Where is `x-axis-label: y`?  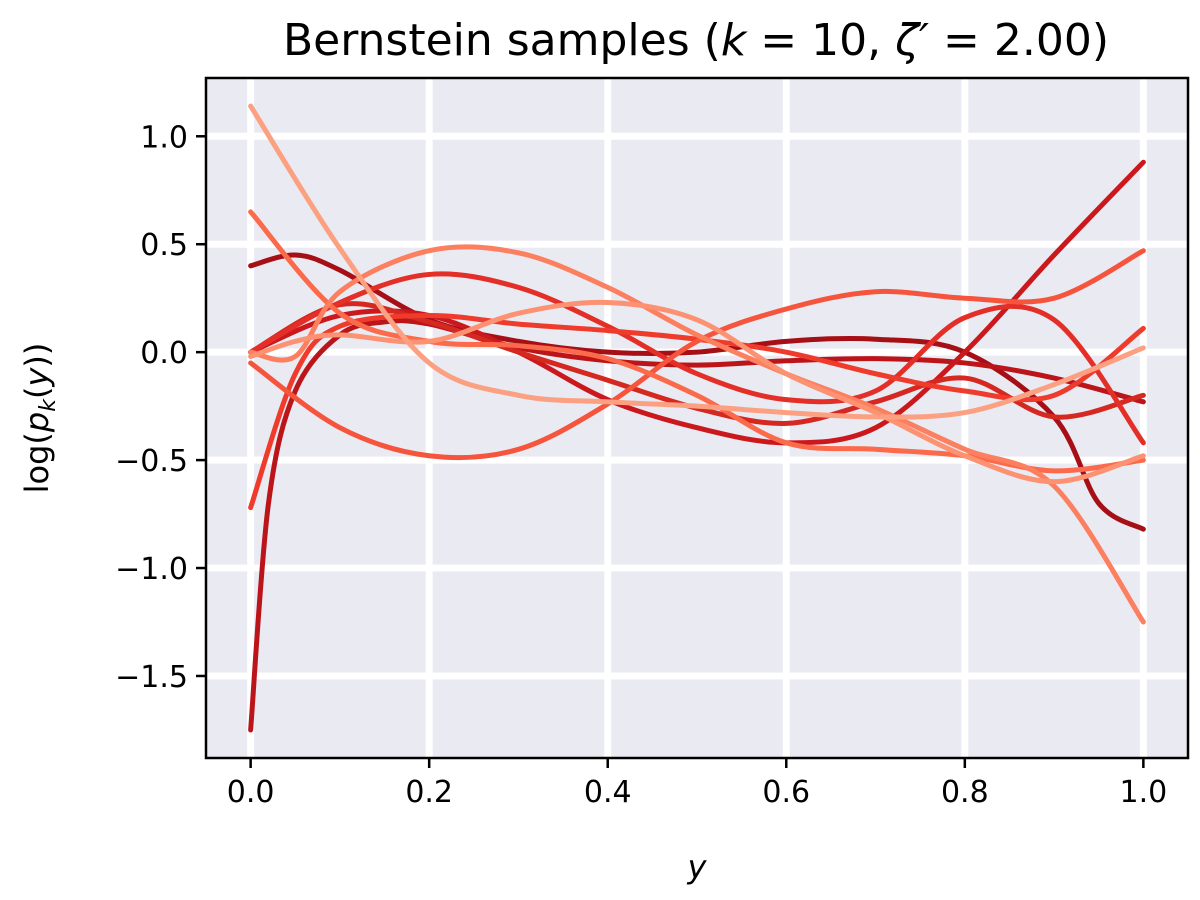
x-axis-label: y is located at coordinates (697, 867).